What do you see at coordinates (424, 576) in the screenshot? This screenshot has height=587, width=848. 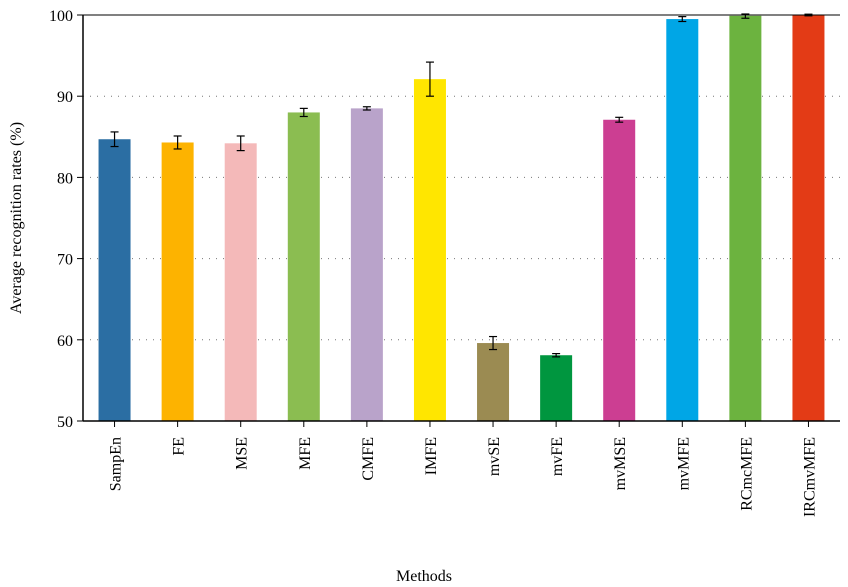 I see `x-axis-title: Methods` at bounding box center [424, 576].